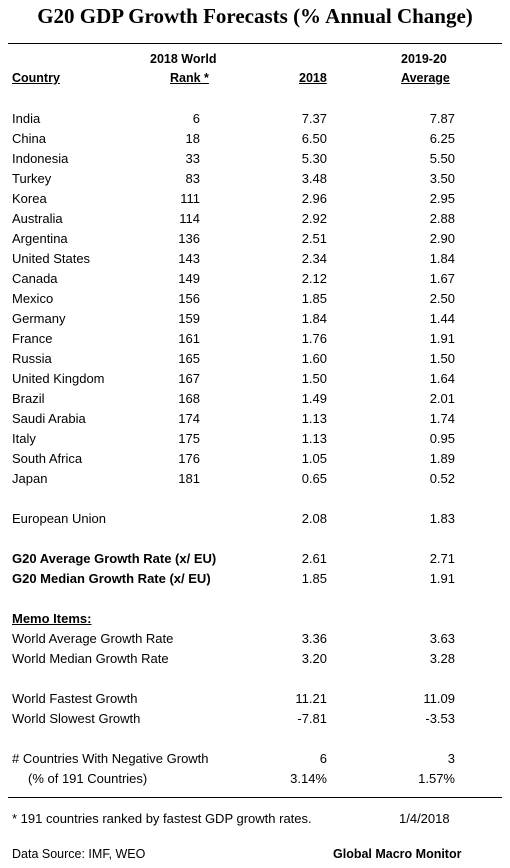 This screenshot has width=510, height=868. I want to click on world-avg-label: World Average Growth Rate, so click(93, 638).